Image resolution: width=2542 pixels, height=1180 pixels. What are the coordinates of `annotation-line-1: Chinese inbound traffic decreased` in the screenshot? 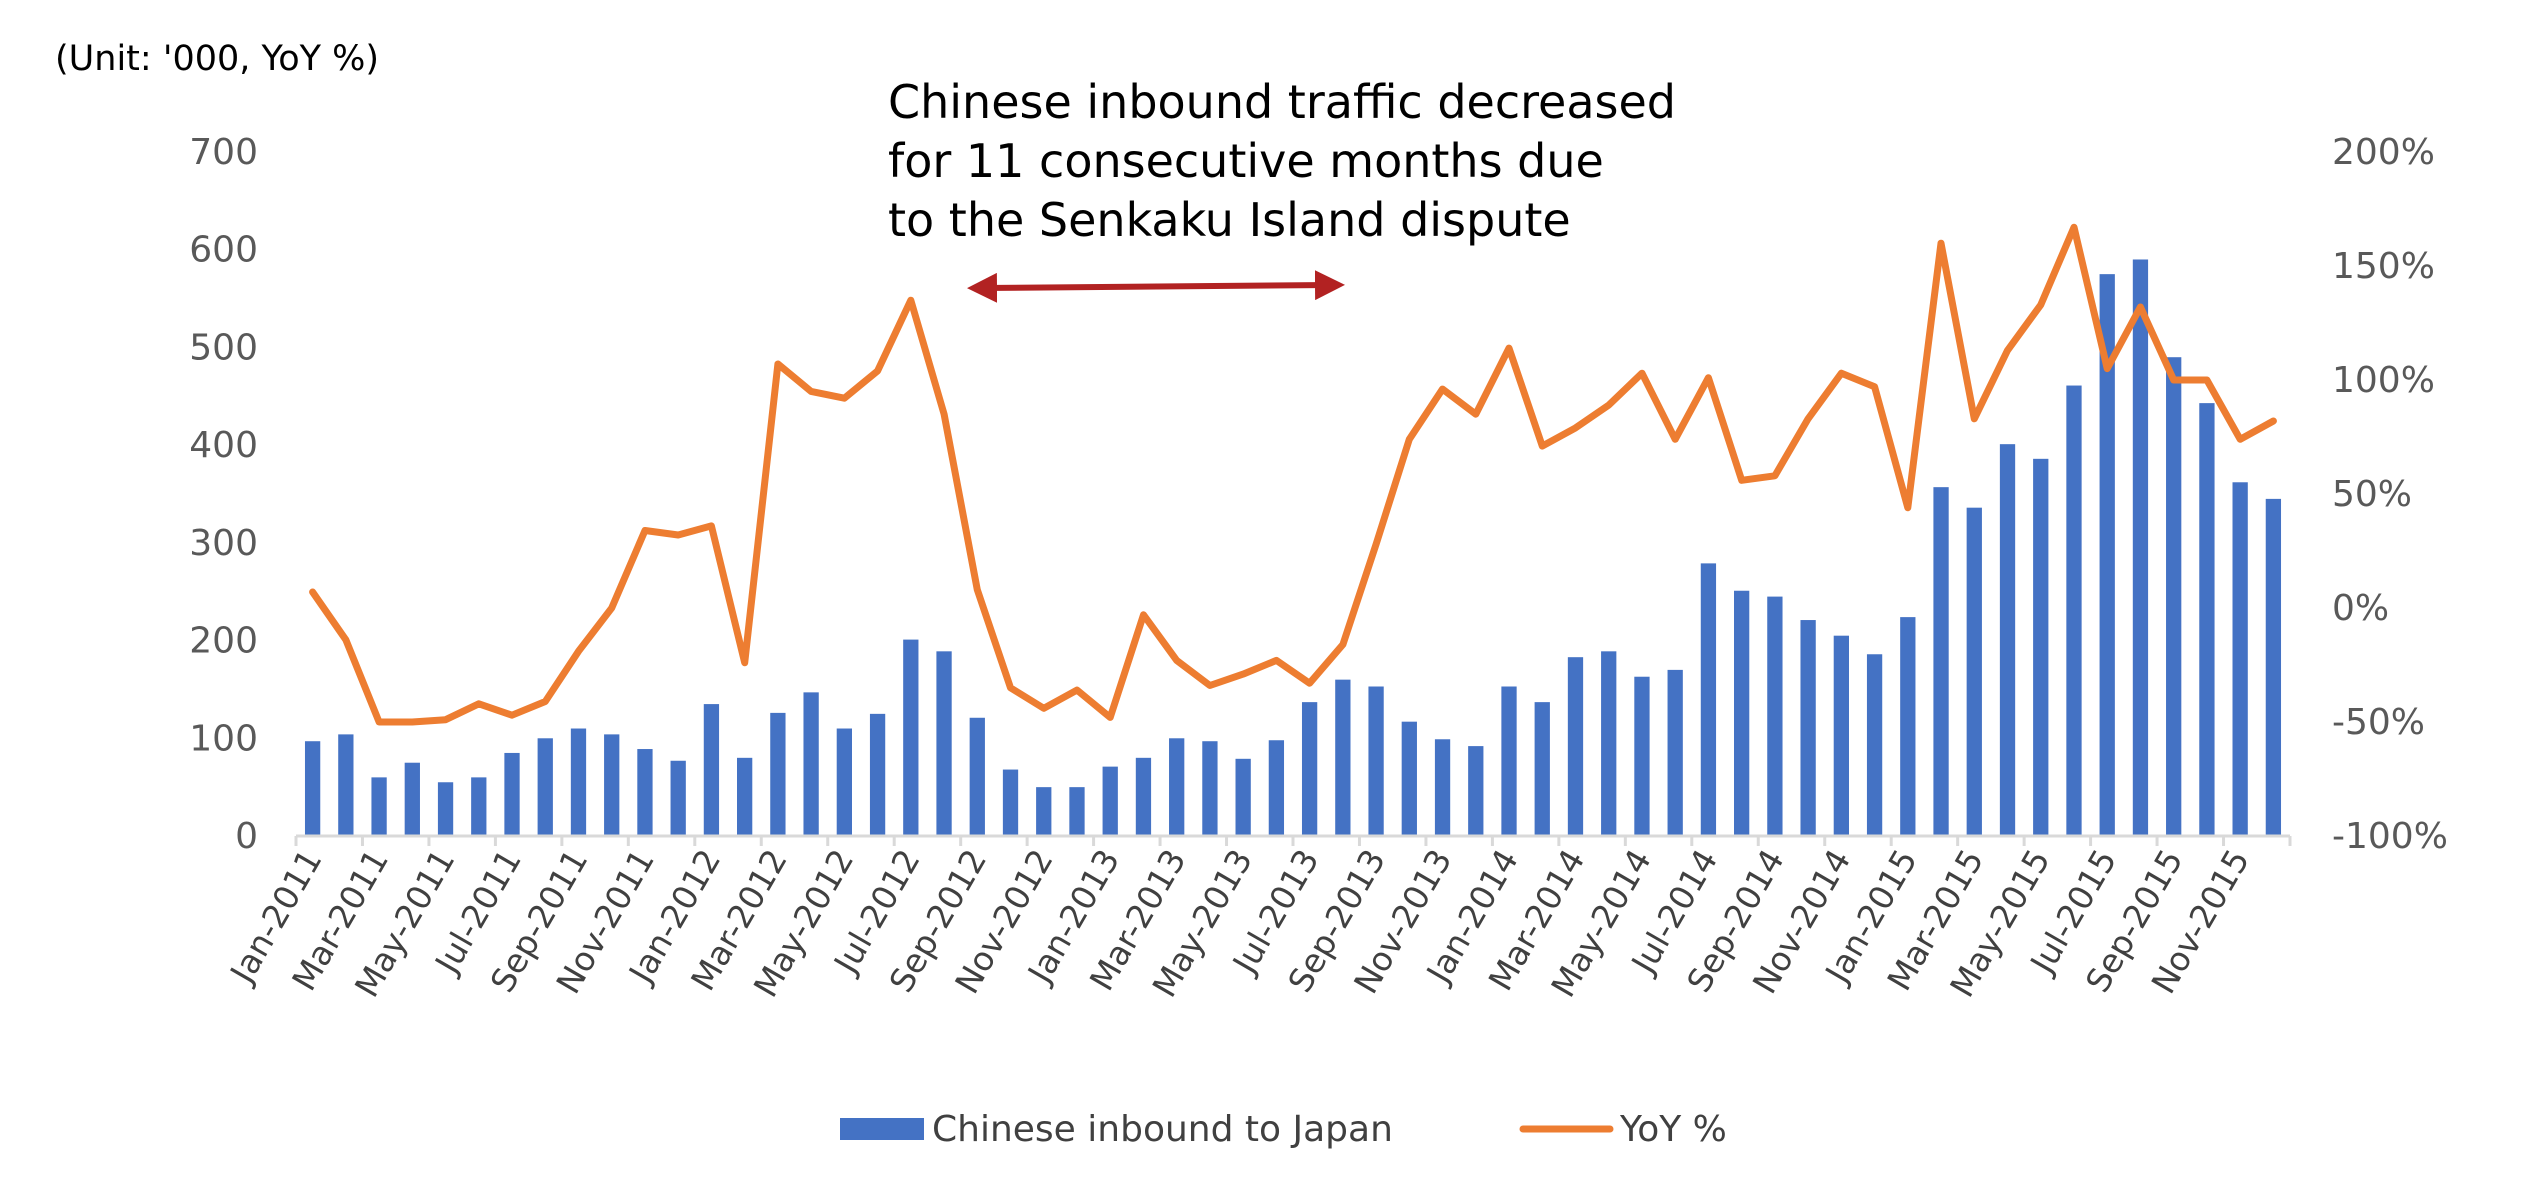 It's located at (1282, 102).